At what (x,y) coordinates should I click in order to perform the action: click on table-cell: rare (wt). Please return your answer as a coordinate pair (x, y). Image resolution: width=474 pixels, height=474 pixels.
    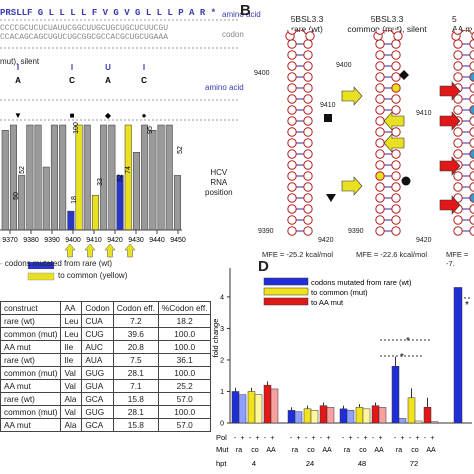
    Looking at the image, I should click on (31, 360).